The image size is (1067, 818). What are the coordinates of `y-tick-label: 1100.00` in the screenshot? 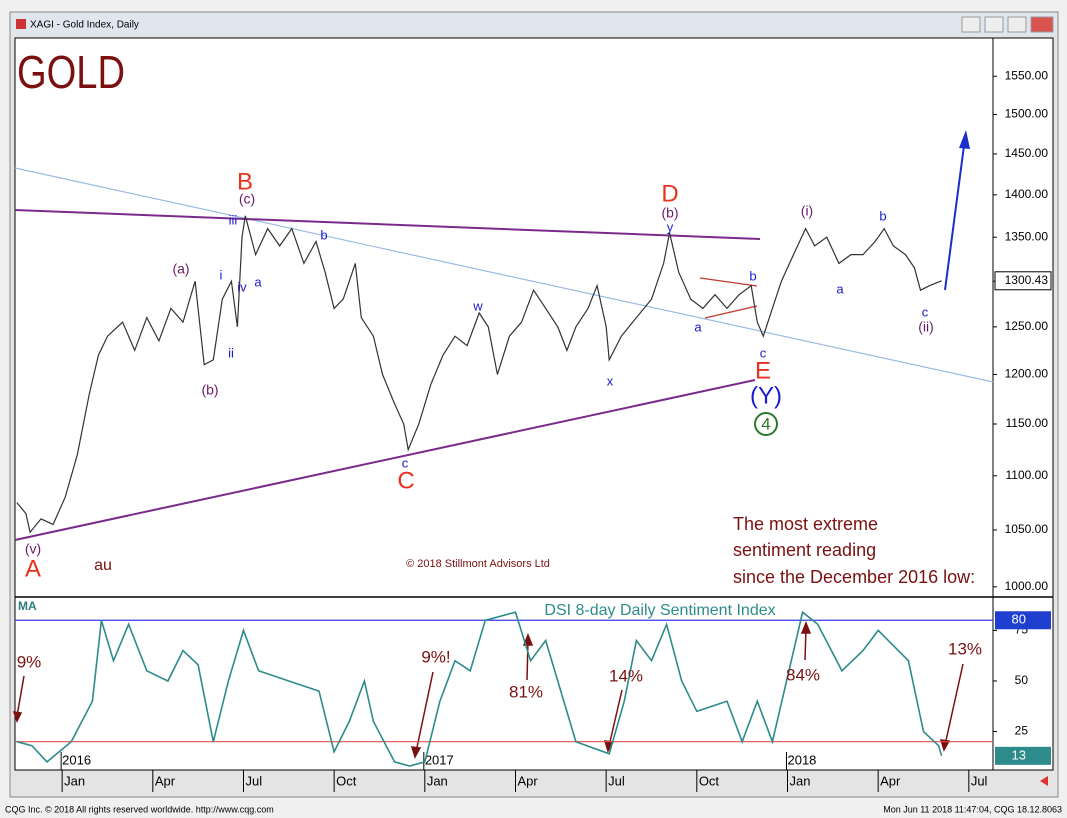 It's located at (1027, 475).